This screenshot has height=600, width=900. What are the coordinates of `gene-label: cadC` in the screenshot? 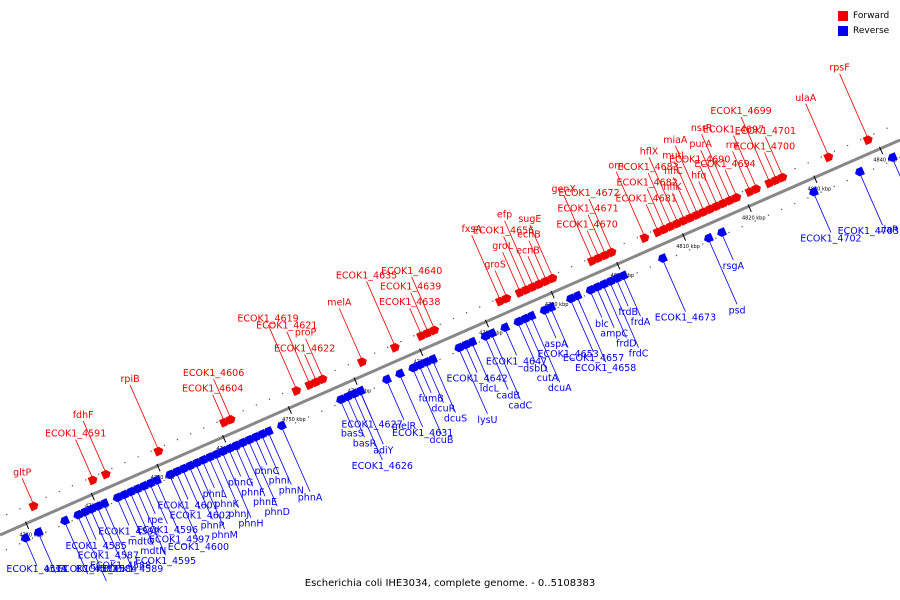 It's located at (520, 405).